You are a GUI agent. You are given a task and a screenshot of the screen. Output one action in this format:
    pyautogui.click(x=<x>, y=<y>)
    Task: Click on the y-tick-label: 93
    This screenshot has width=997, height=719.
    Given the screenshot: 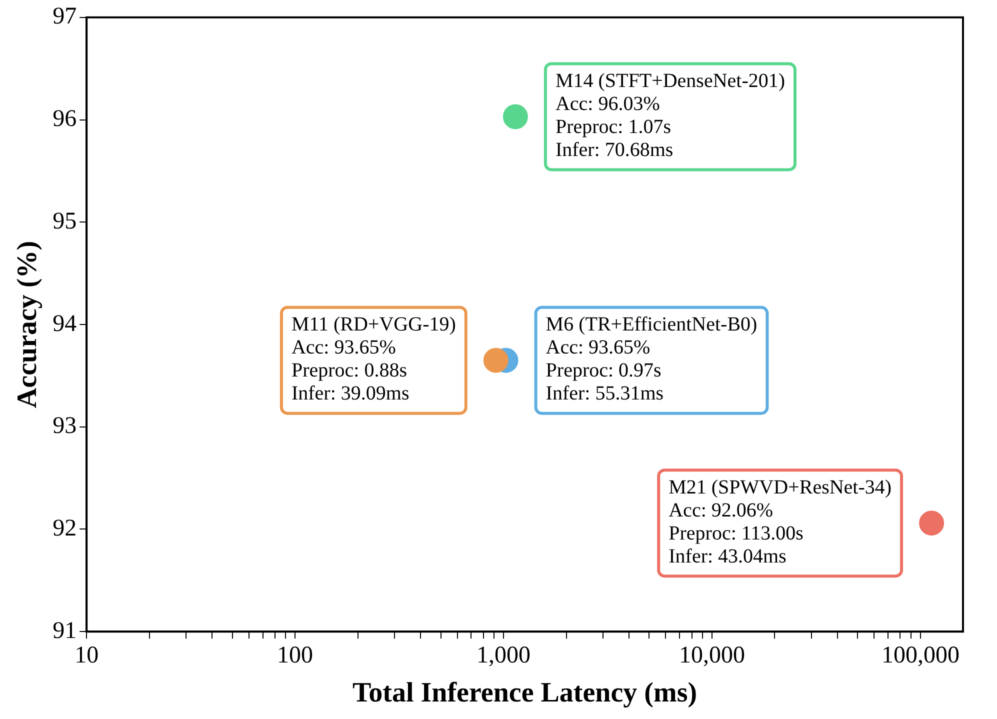 What is the action you would take?
    pyautogui.click(x=64, y=426)
    